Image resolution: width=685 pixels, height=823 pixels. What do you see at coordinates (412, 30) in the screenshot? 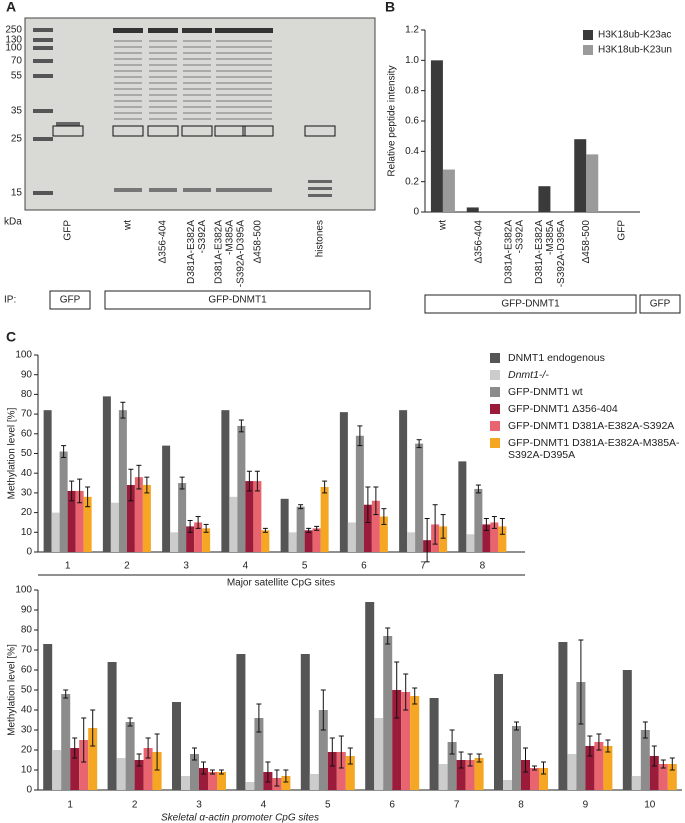
I see `y-tick-label: 1.2` at bounding box center [412, 30].